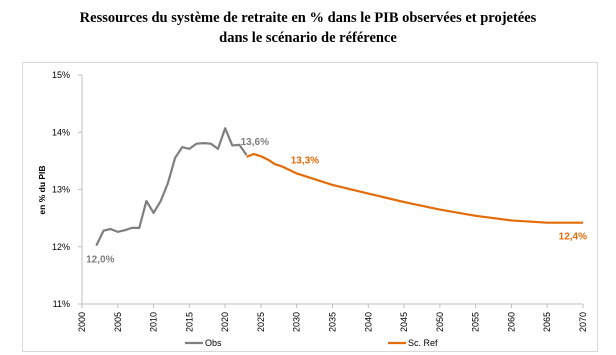  I want to click on x-tick-label: 2020, so click(225, 322).